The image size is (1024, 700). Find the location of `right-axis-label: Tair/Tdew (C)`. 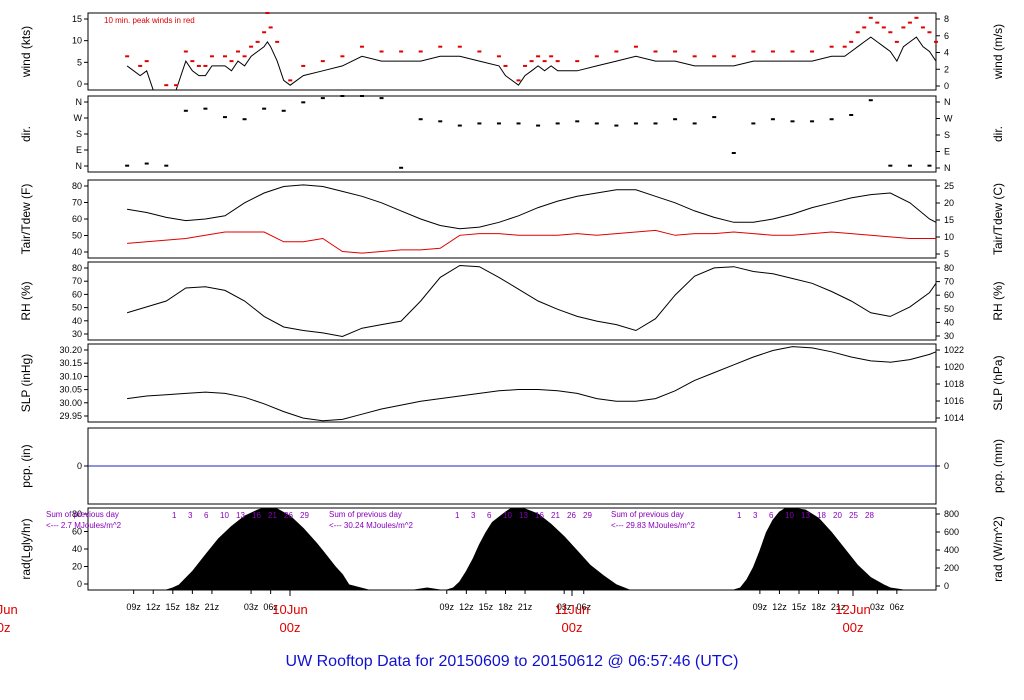

right-axis-label: Tair/Tdew (C) is located at coordinates (998, 219).